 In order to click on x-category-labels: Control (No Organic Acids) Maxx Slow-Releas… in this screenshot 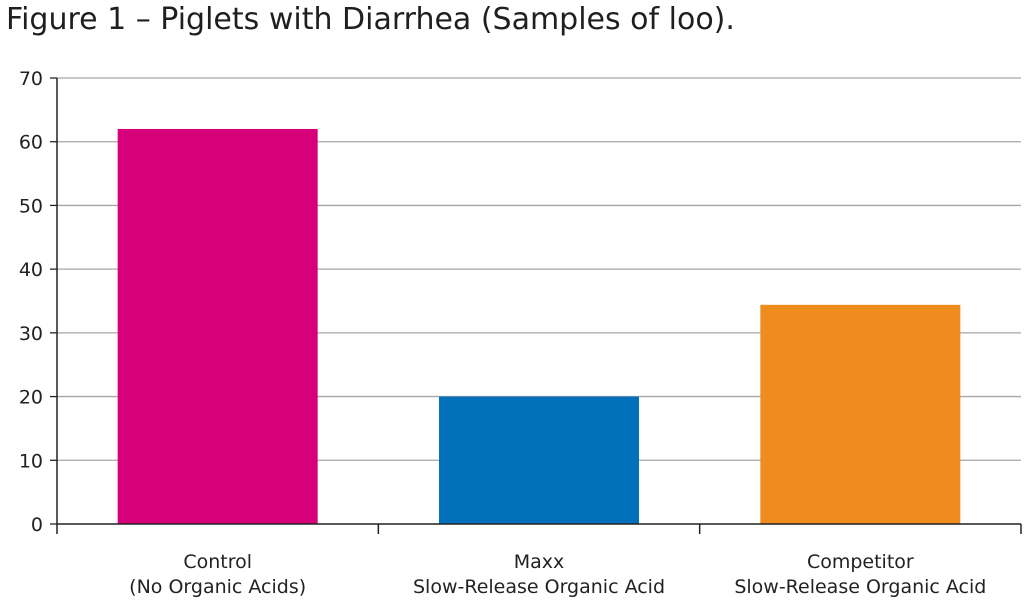, I will do `click(557, 574)`.